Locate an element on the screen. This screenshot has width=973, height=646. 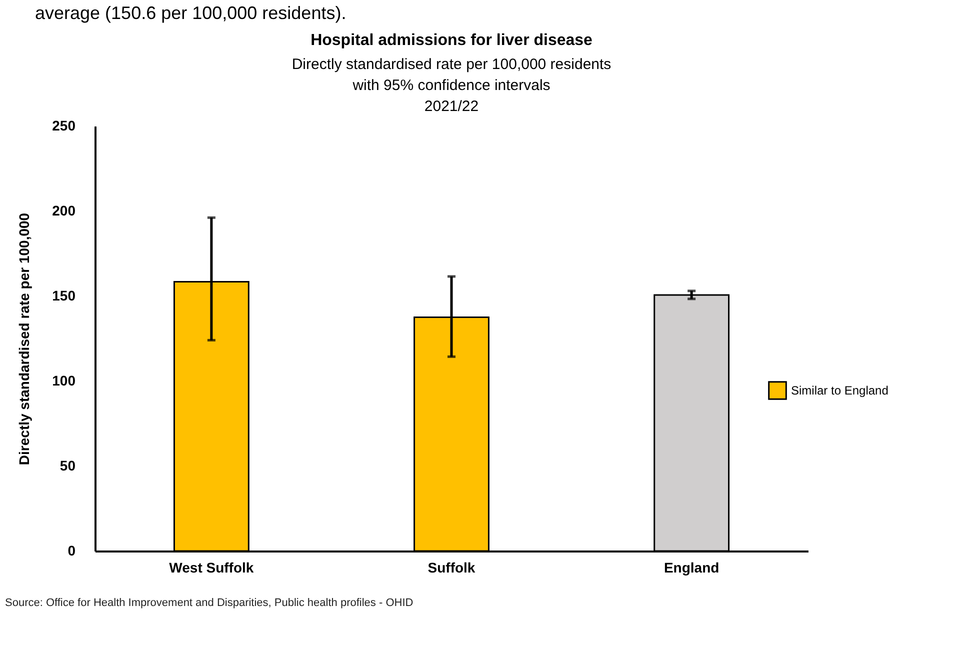
y-tick-label: 100 is located at coordinates (64, 380).